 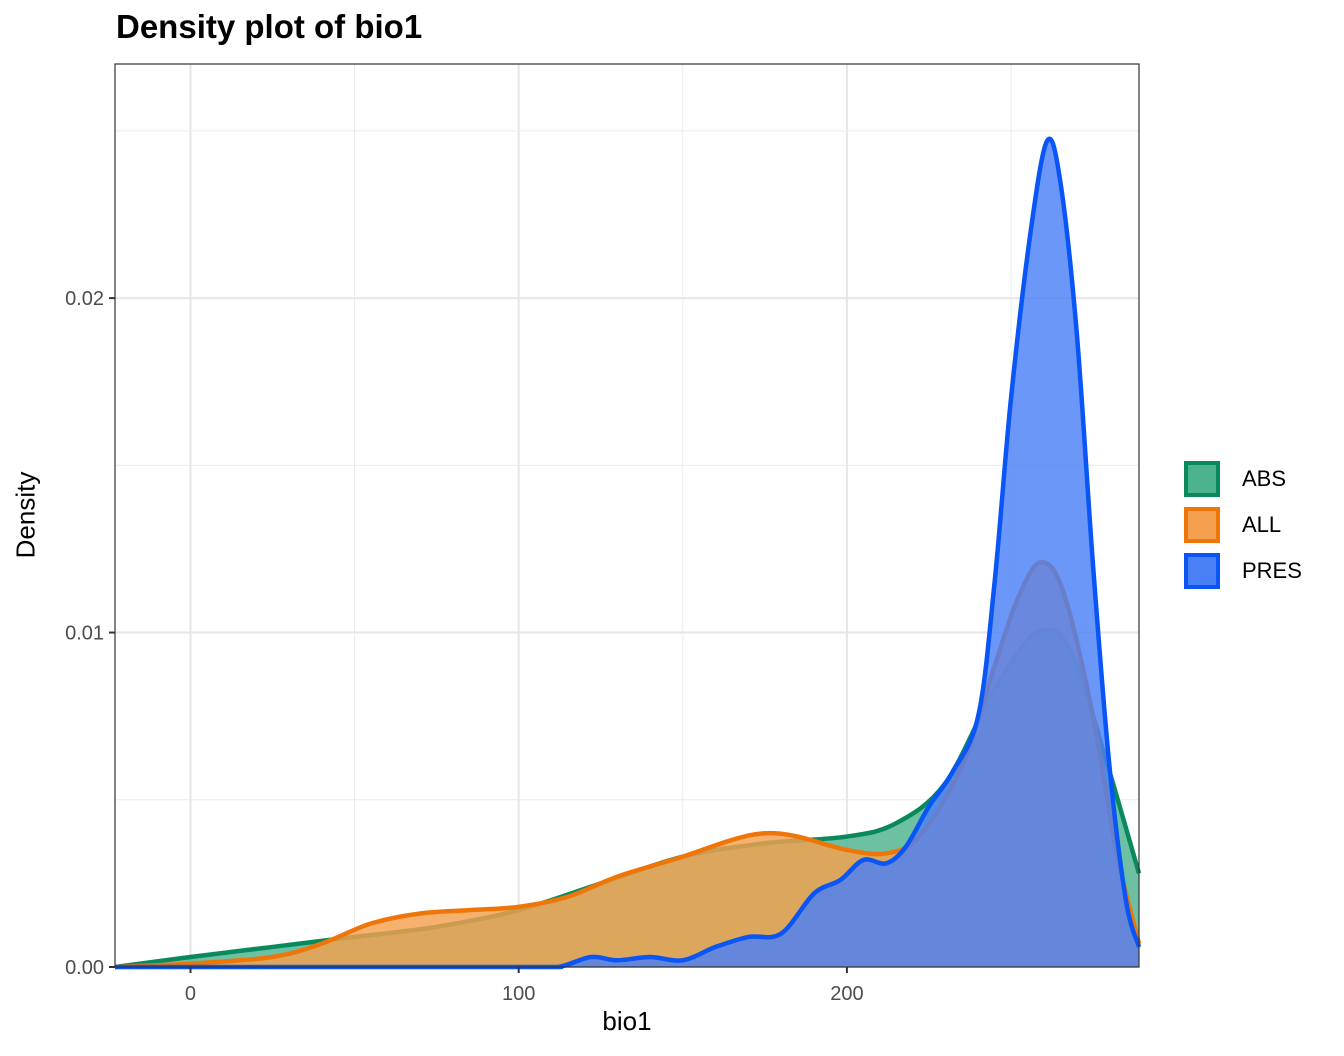 I want to click on x-axis-label: bio1, so click(x=627, y=1021).